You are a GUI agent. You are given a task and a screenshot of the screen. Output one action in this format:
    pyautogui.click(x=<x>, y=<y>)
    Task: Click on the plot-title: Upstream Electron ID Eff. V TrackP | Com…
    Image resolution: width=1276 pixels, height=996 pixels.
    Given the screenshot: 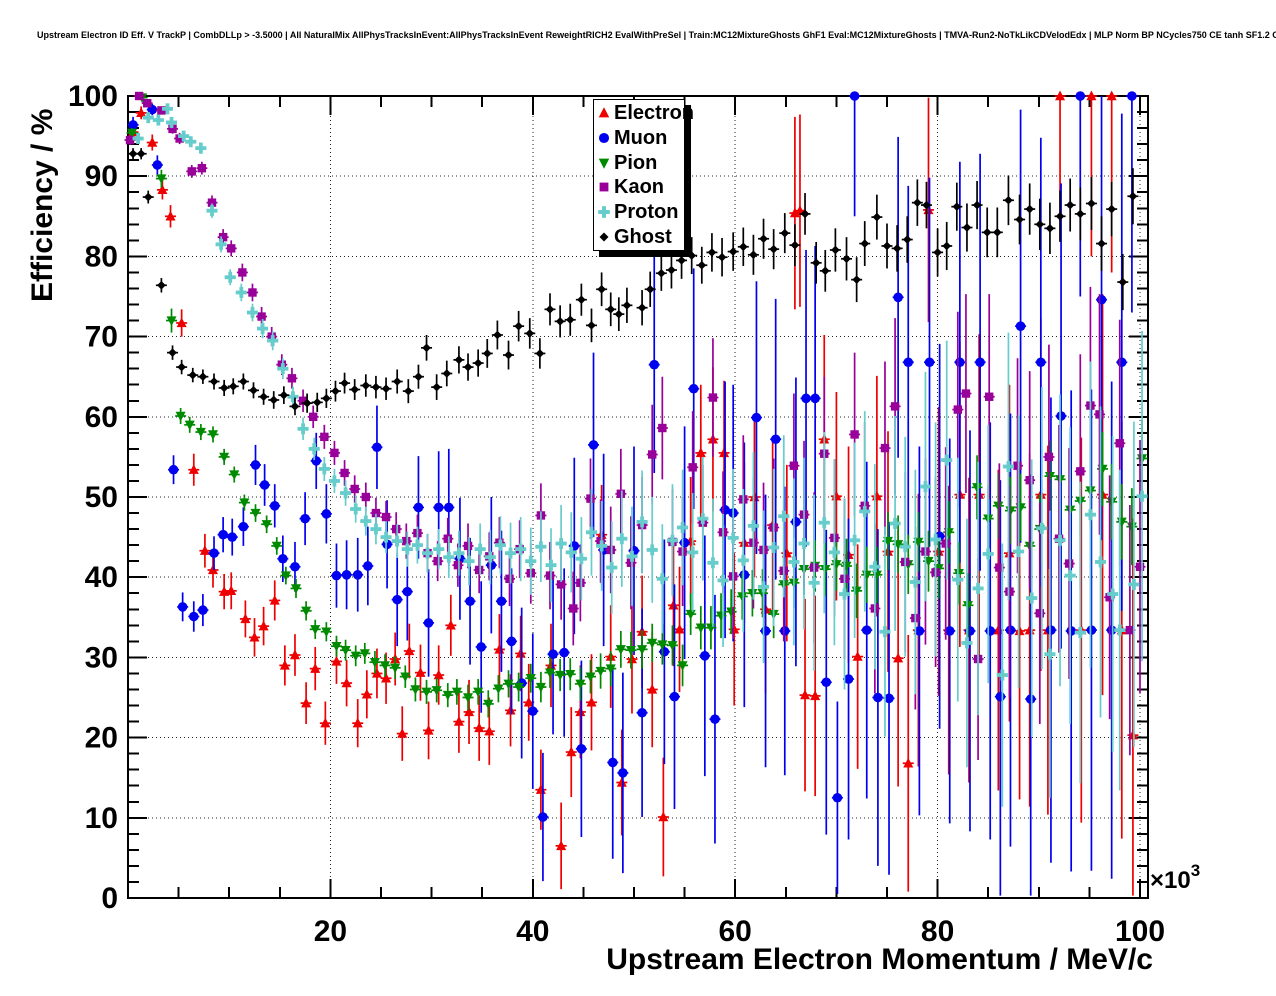 What is the action you would take?
    pyautogui.click(x=656, y=35)
    